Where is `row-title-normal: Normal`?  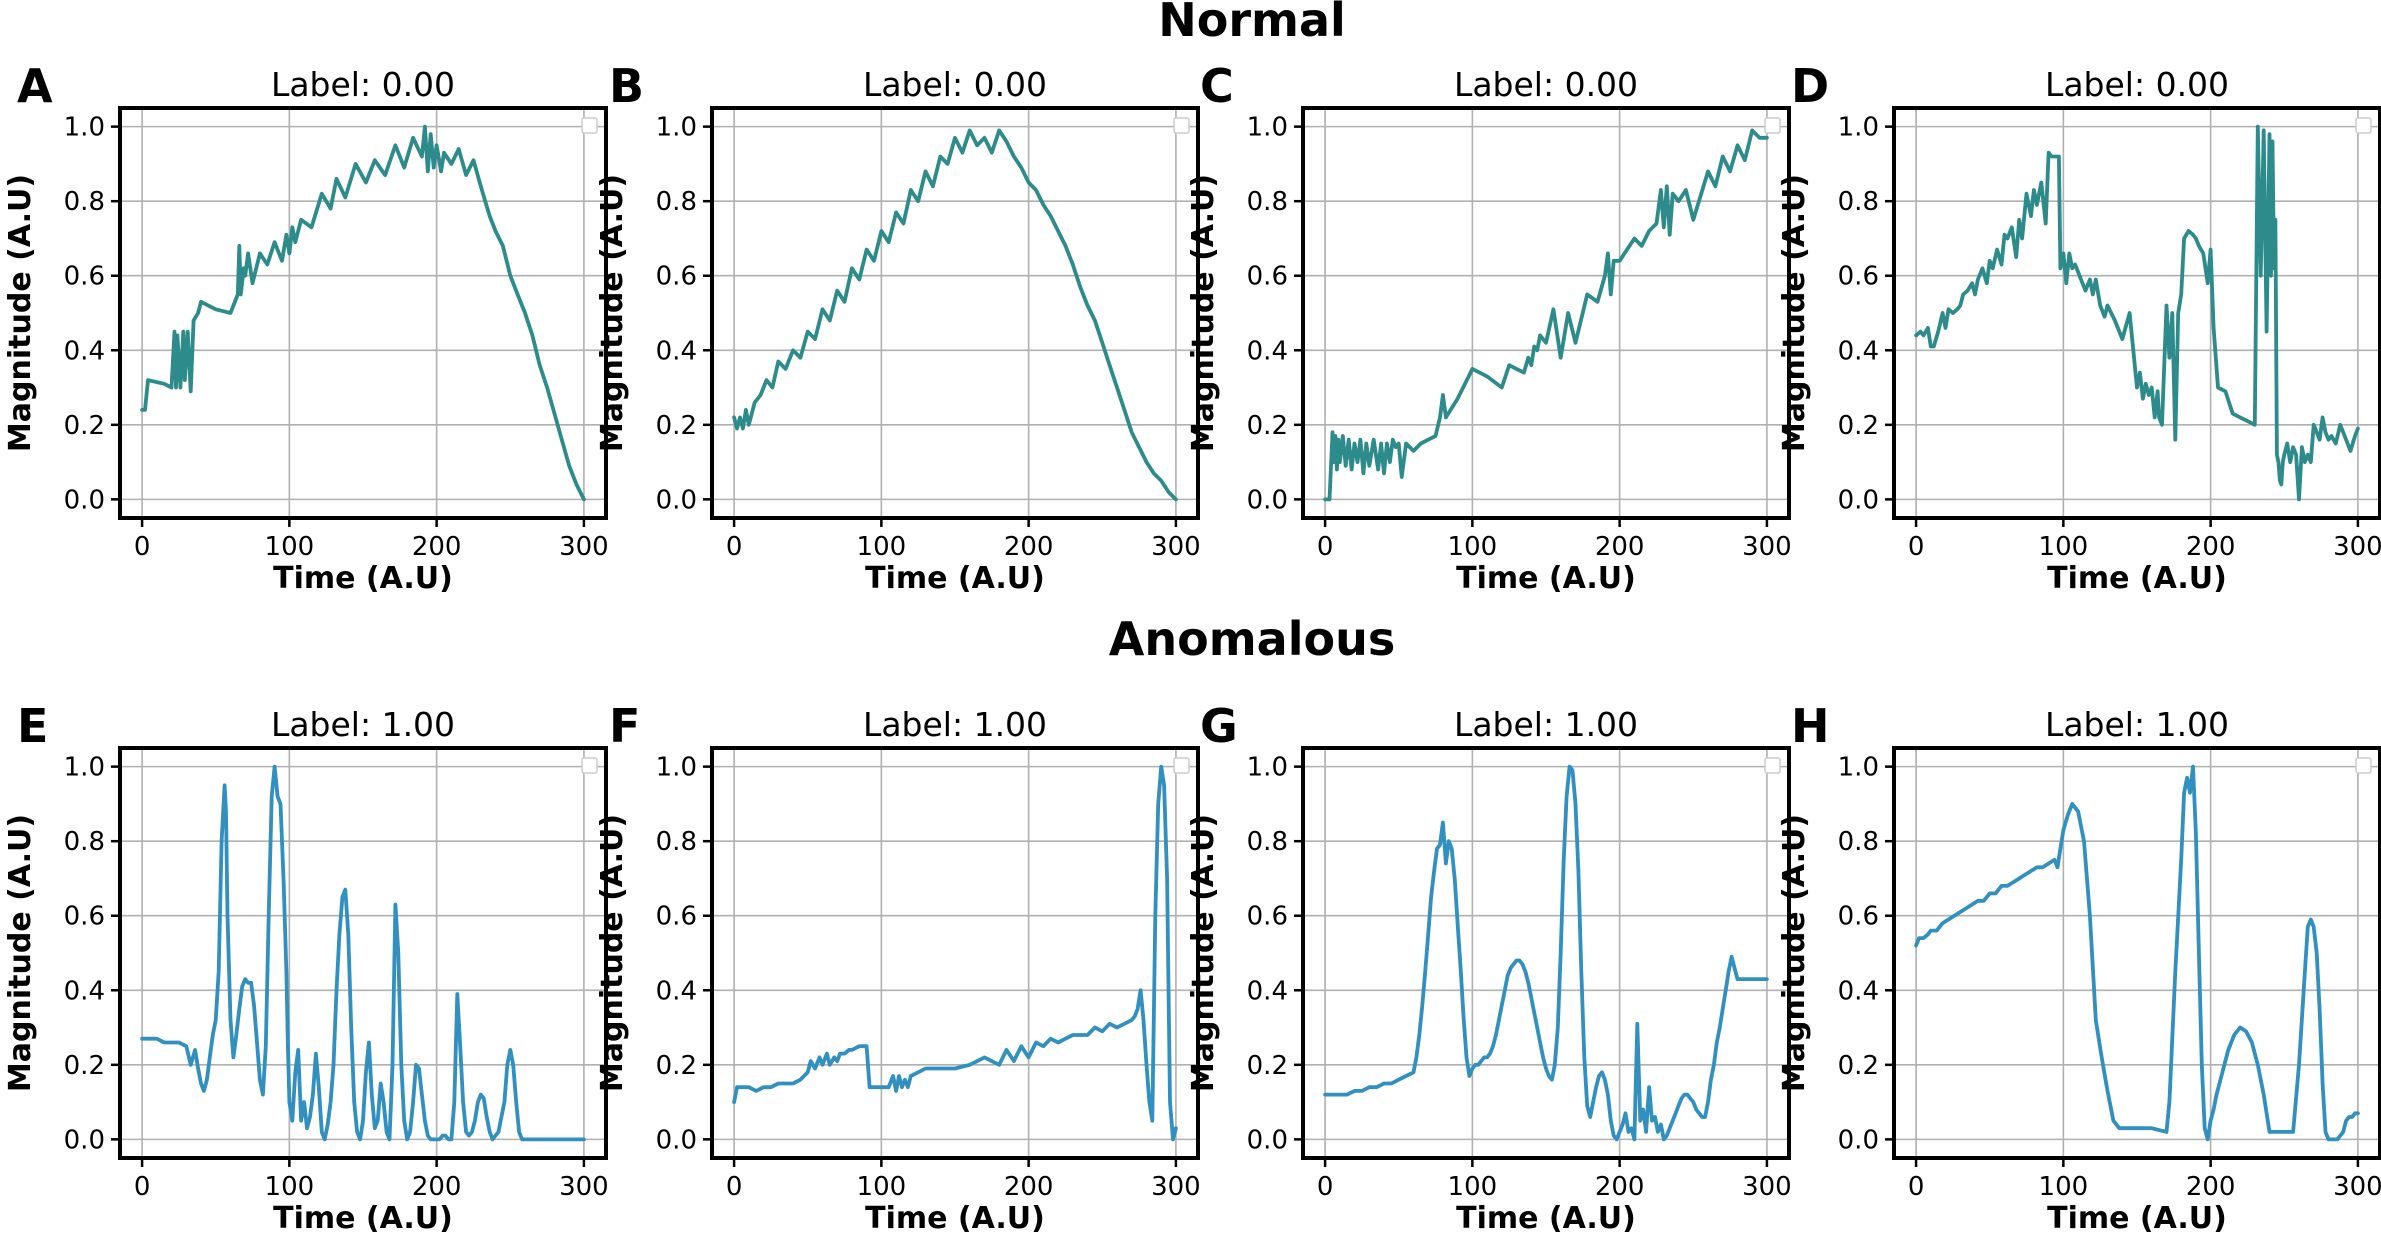
row-title-normal: Normal is located at coordinates (1252, 23).